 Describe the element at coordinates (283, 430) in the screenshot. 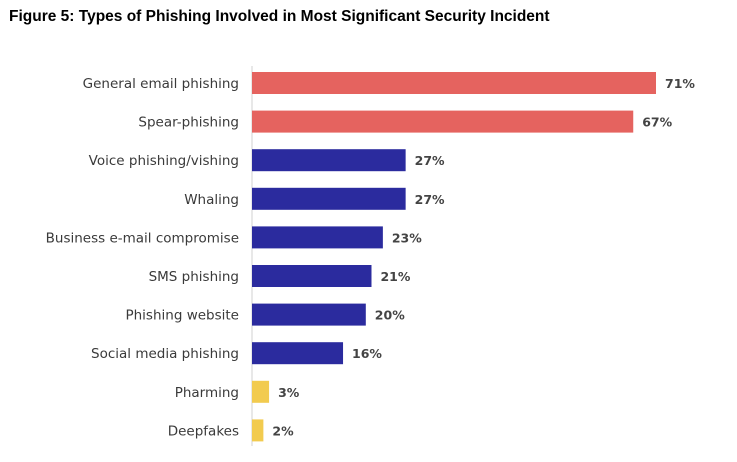

I see `data-label: 2%` at that location.